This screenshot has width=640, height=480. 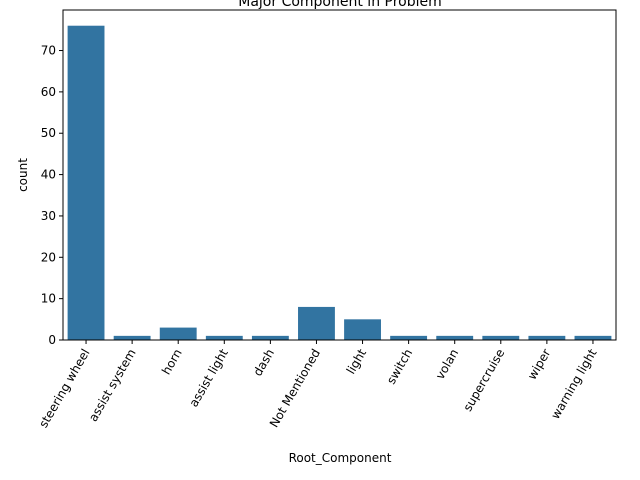 What do you see at coordinates (295, 388) in the screenshot?
I see `x-tick-label: Not Mentioned` at bounding box center [295, 388].